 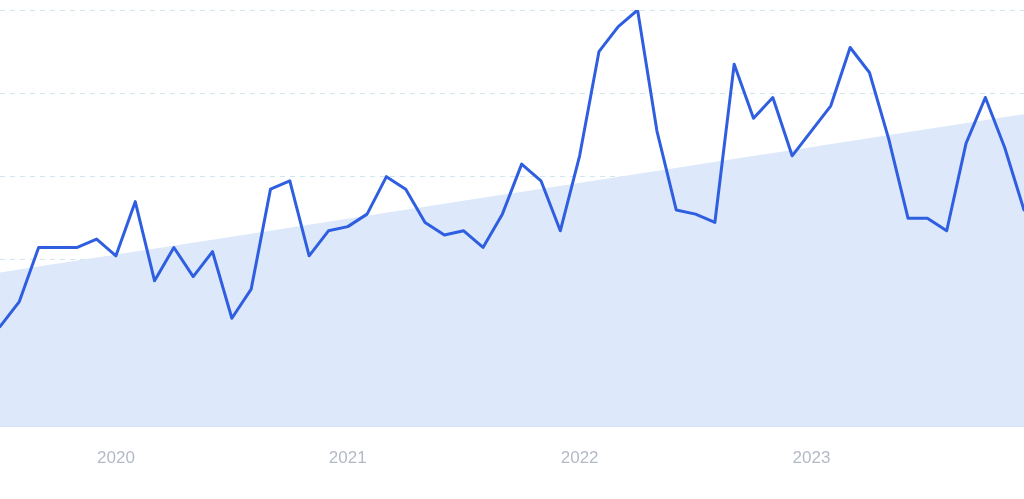 What do you see at coordinates (347, 458) in the screenshot?
I see `x-tick-label: 2021` at bounding box center [347, 458].